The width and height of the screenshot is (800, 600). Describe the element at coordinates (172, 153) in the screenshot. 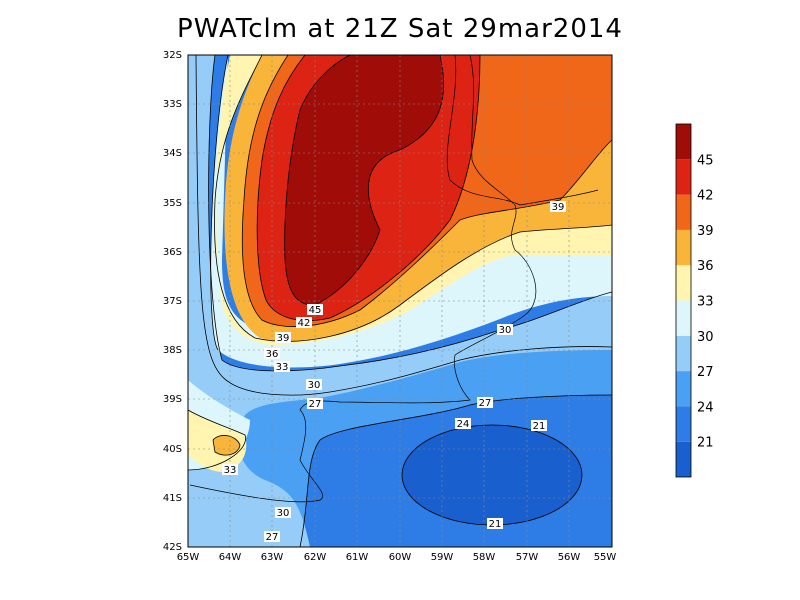

I see `lat-tick: 34S` at that location.